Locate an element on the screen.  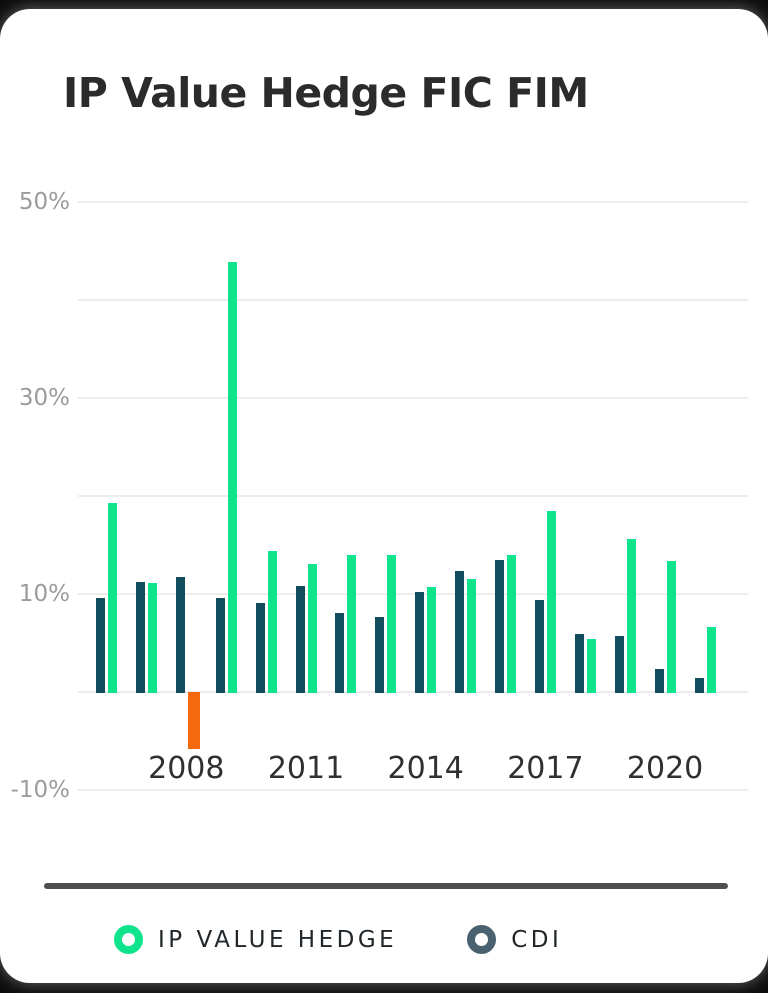
bar-cdi-2020 is located at coordinates (659, 681).